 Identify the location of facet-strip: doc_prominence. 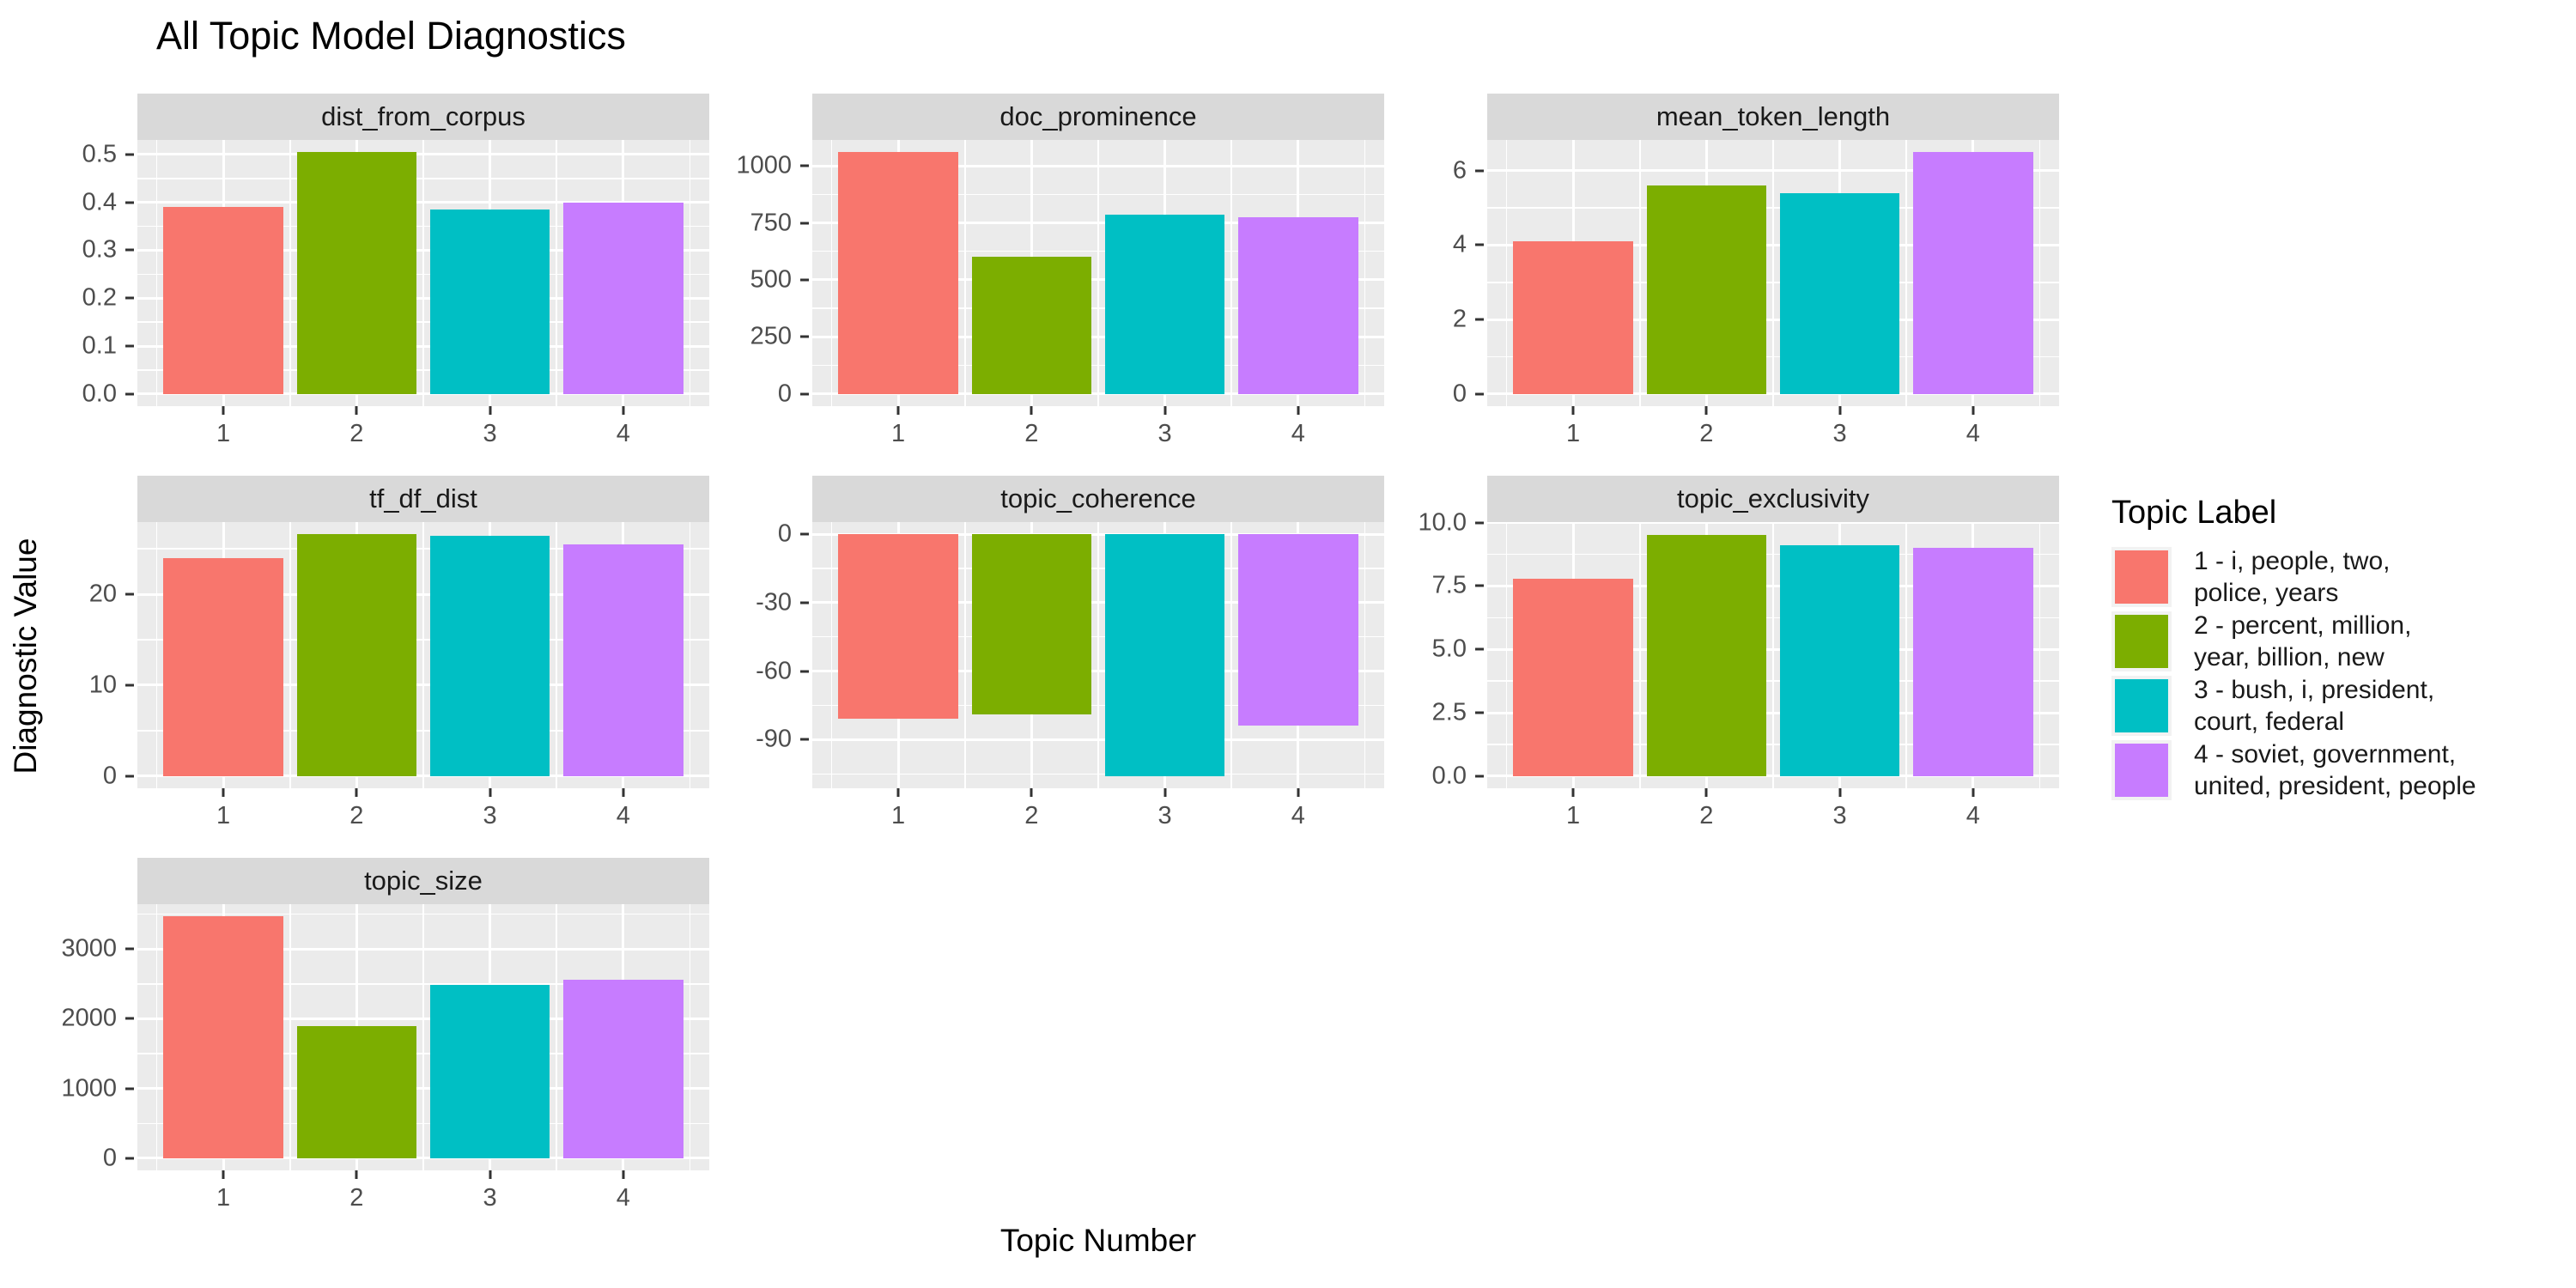
(1098, 117).